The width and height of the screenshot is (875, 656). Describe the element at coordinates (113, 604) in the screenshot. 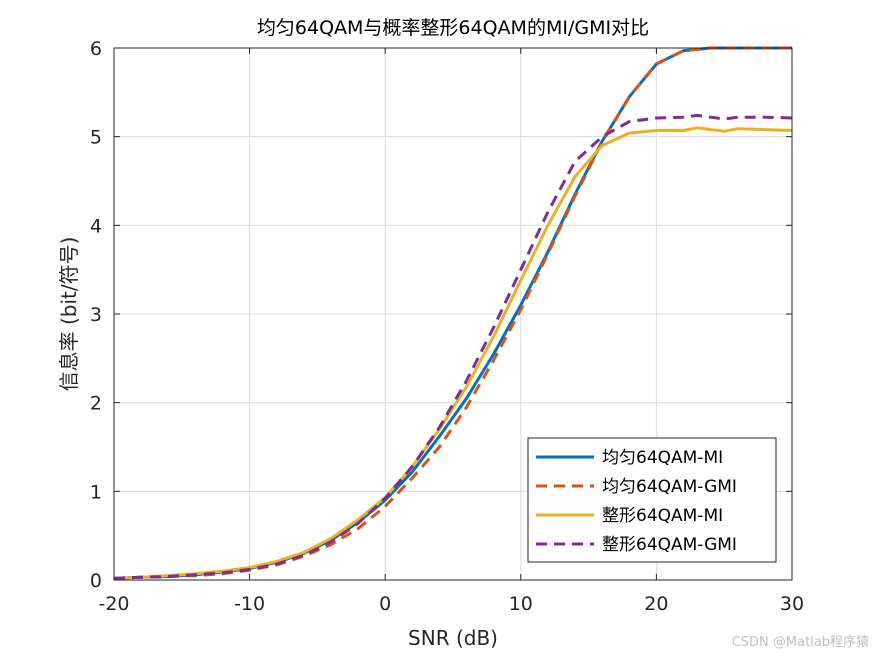

I see `x-tick-label: -20` at that location.